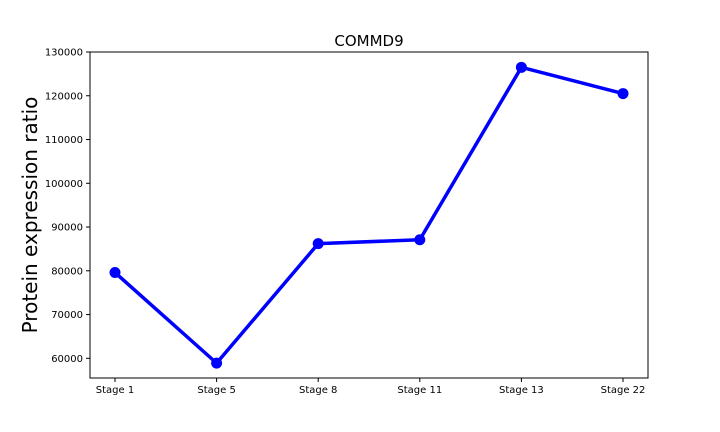 Image resolution: width=720 pixels, height=432 pixels. What do you see at coordinates (67, 271) in the screenshot?
I see `y-tick-label: 80000` at bounding box center [67, 271].